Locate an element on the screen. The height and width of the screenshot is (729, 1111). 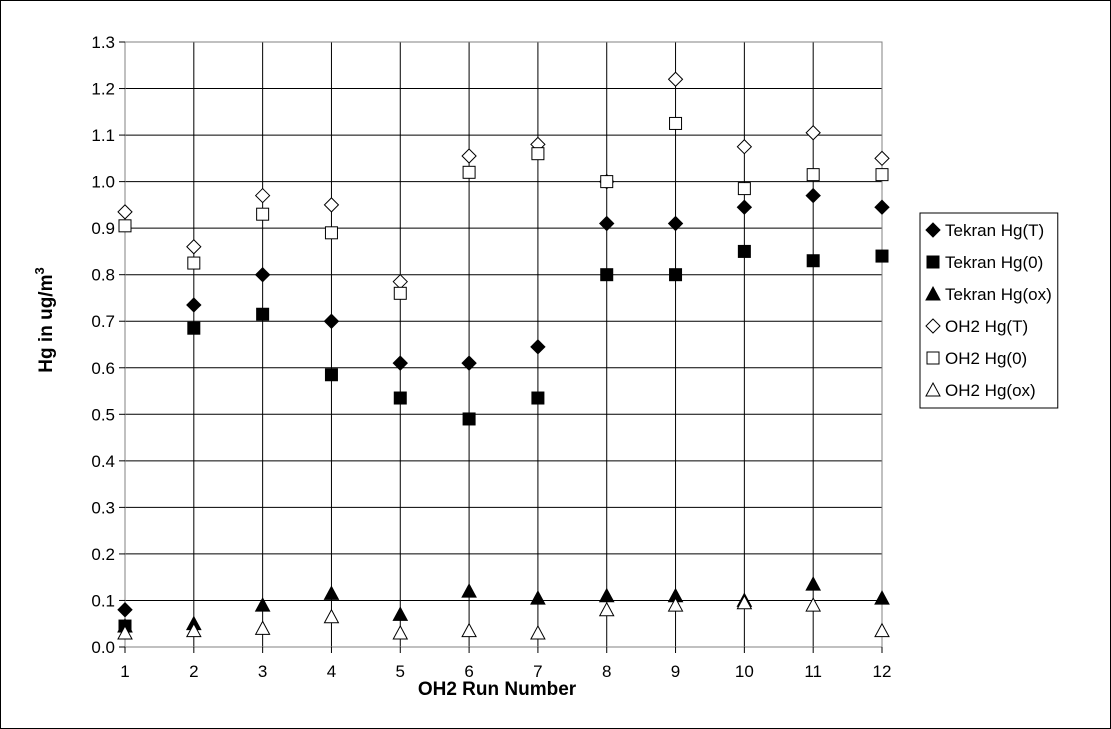
y-tick-label: 0.9 is located at coordinates (103, 228).